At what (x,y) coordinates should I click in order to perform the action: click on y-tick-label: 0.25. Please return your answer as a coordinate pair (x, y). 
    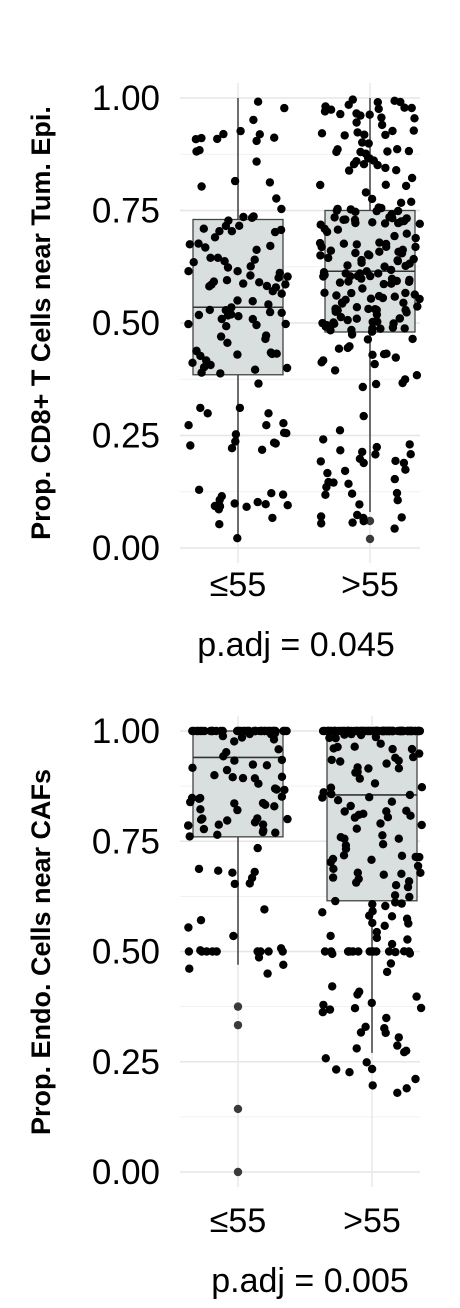
    Looking at the image, I should click on (126, 1062).